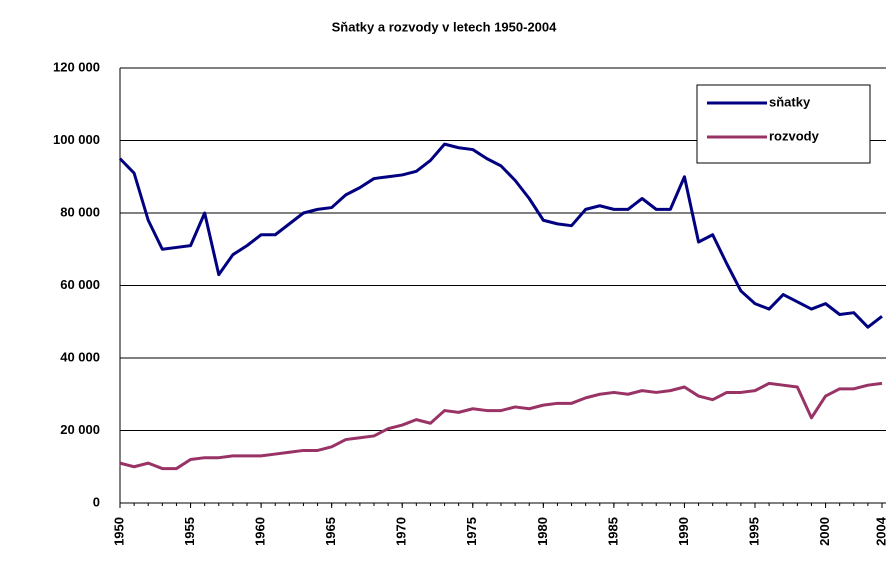 The image size is (888, 579). Describe the element at coordinates (445, 26) in the screenshot. I see `chart-title: Sňatky a rozvody v letech 1950-2004` at that location.